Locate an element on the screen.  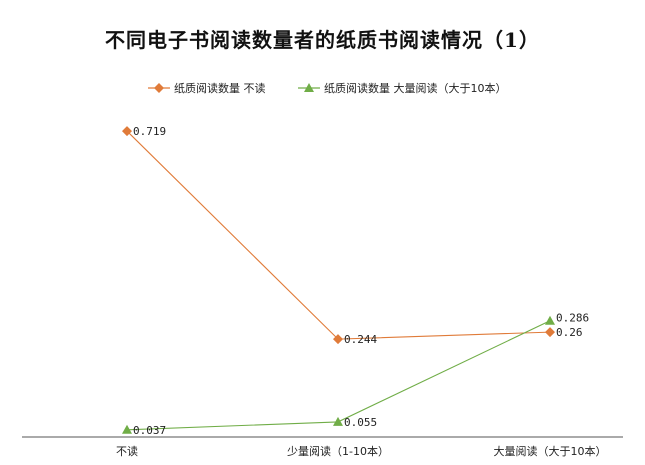
x-tick-label-2: 少量阅读（1-10本） is located at coordinates (338, 451).